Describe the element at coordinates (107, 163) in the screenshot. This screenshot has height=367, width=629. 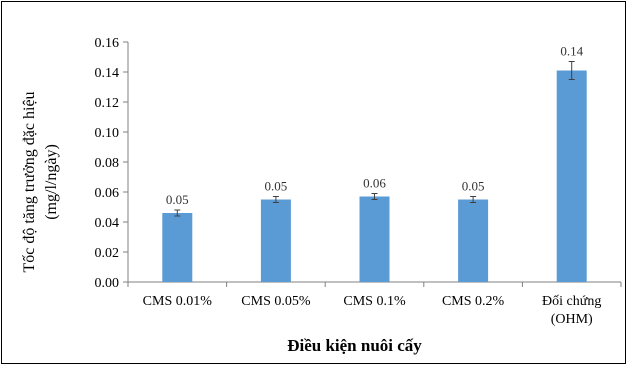
I see `y-tick-label: 0.08` at that location.